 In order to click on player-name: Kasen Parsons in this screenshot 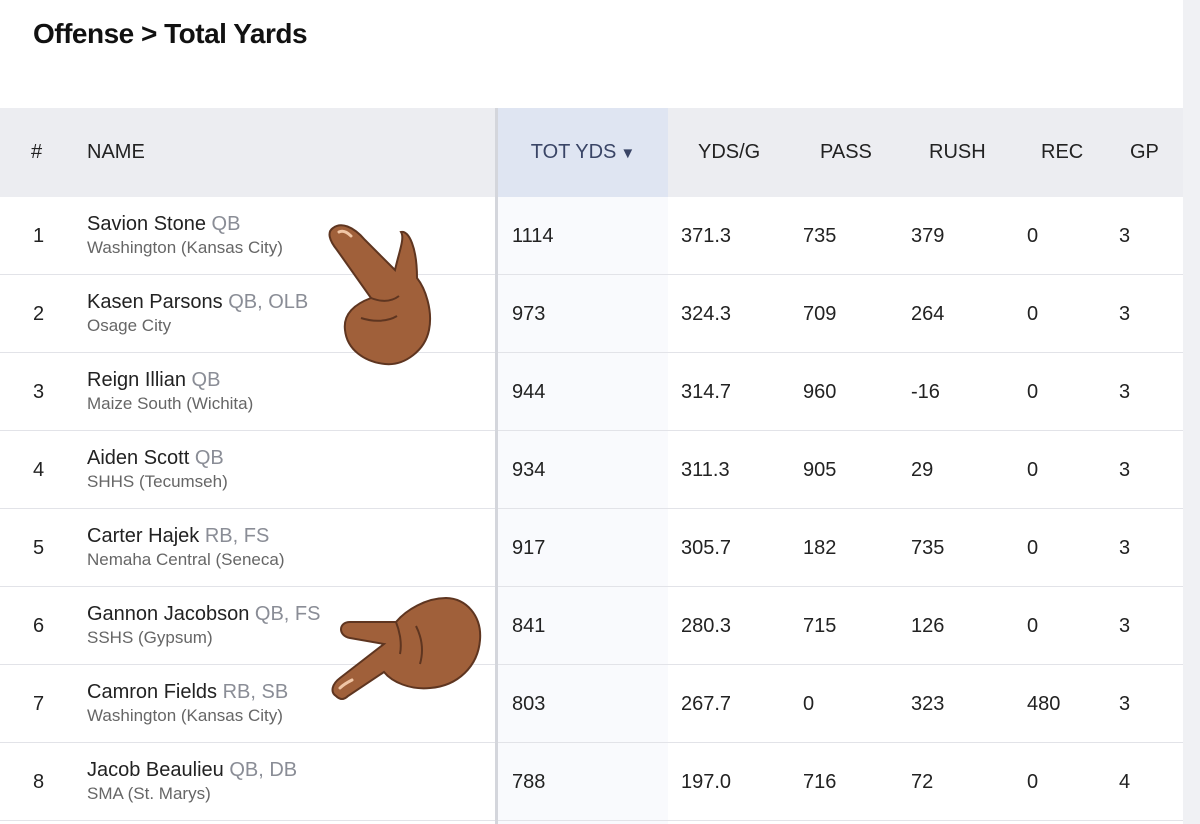, I will do `click(155, 302)`.